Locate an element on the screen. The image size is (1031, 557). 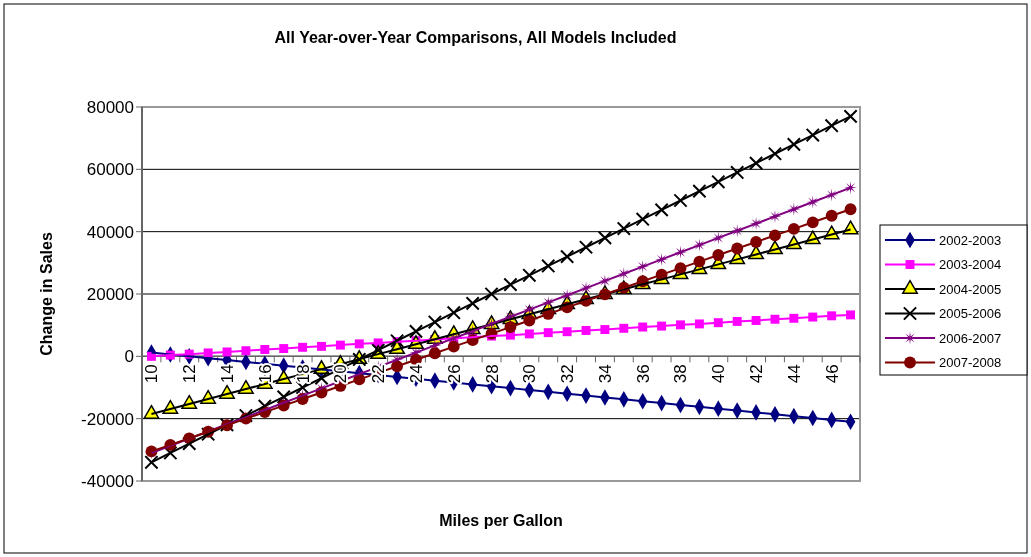
x-tick-label: 10 is located at coordinates (152, 374).